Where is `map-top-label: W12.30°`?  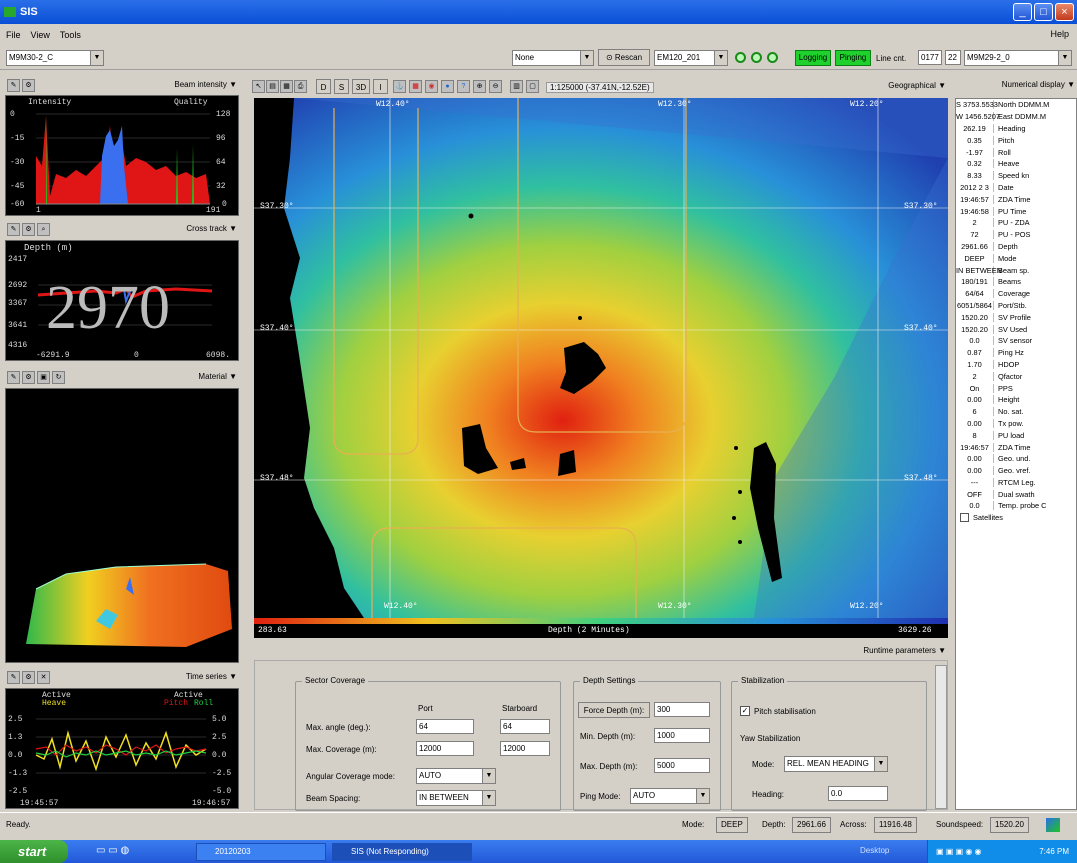 map-top-label: W12.30° is located at coordinates (675, 104).